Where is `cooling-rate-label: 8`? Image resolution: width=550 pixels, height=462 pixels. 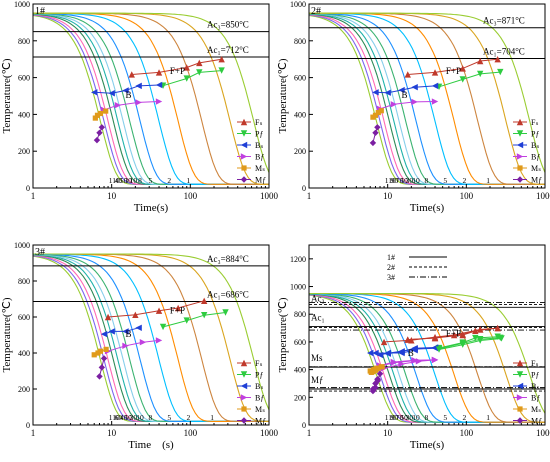
cooling-rate-label: 8 is located at coordinates (140, 180).